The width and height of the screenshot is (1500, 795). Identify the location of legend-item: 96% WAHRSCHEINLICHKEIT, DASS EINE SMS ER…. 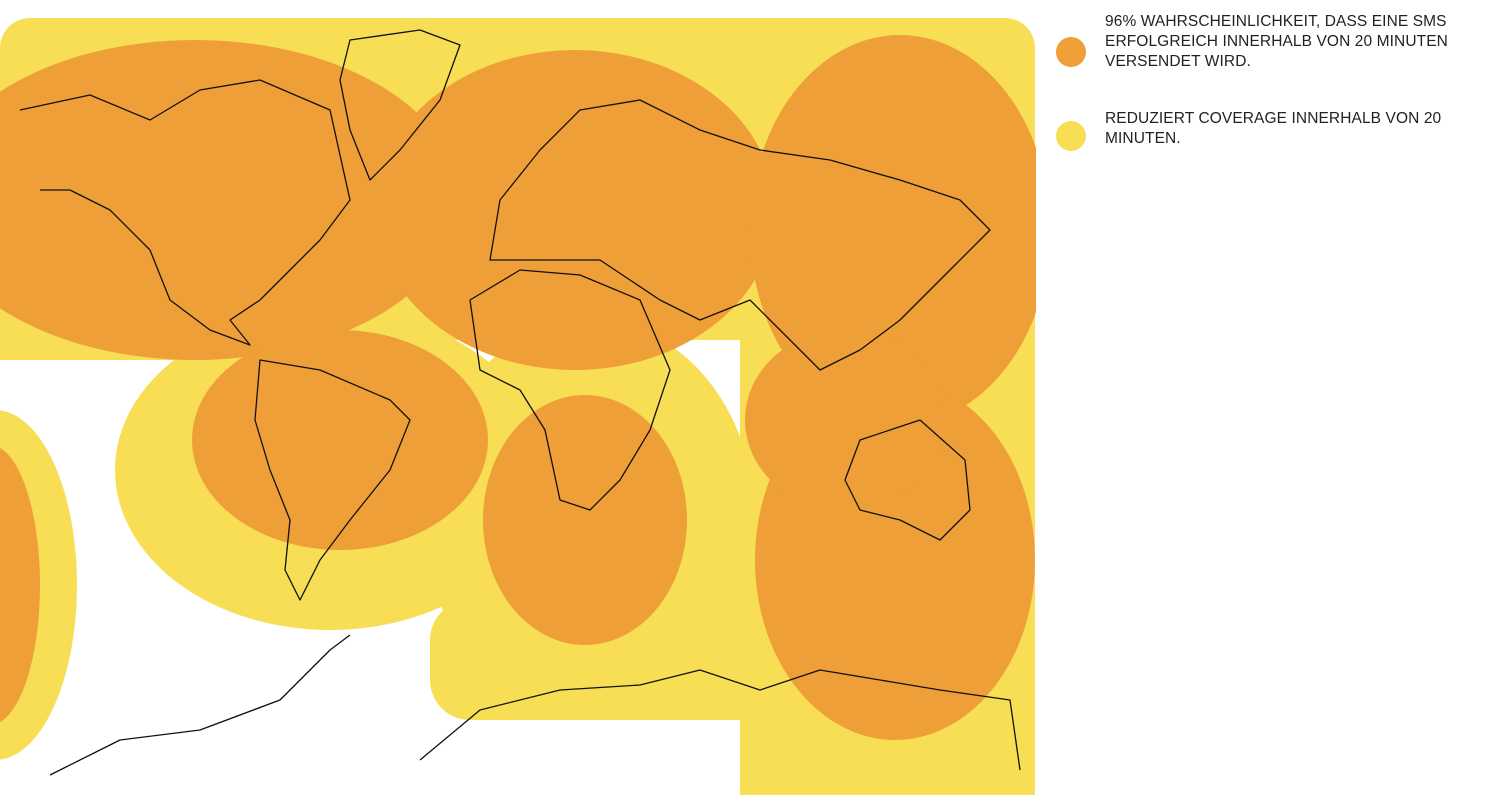
(1266, 47).